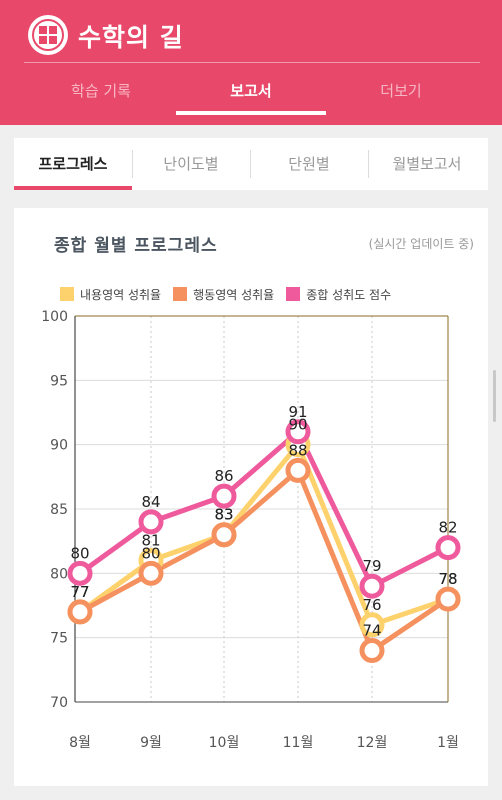  What do you see at coordinates (59, 381) in the screenshot?
I see `y-tick-label: 95` at bounding box center [59, 381].